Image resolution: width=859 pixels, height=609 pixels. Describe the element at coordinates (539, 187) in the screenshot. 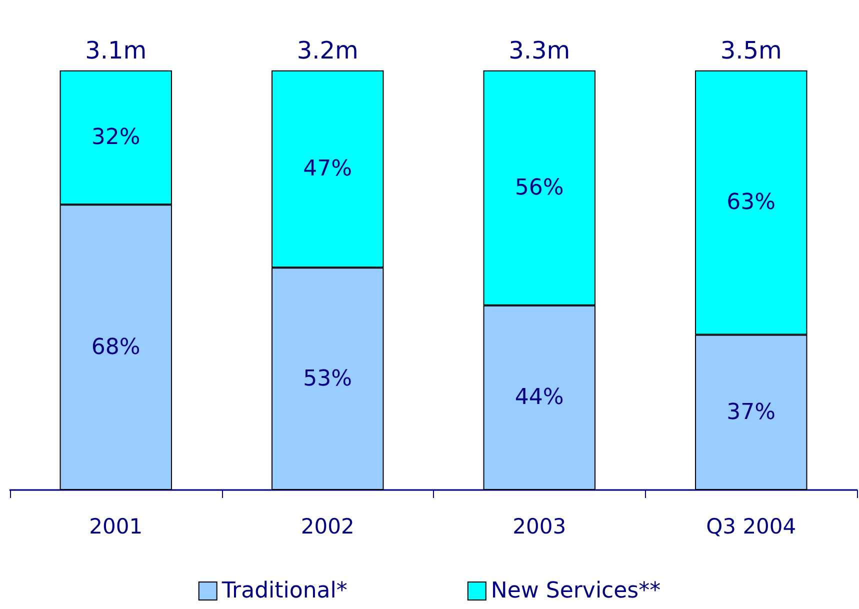

I see `data-label: 56%` at that location.